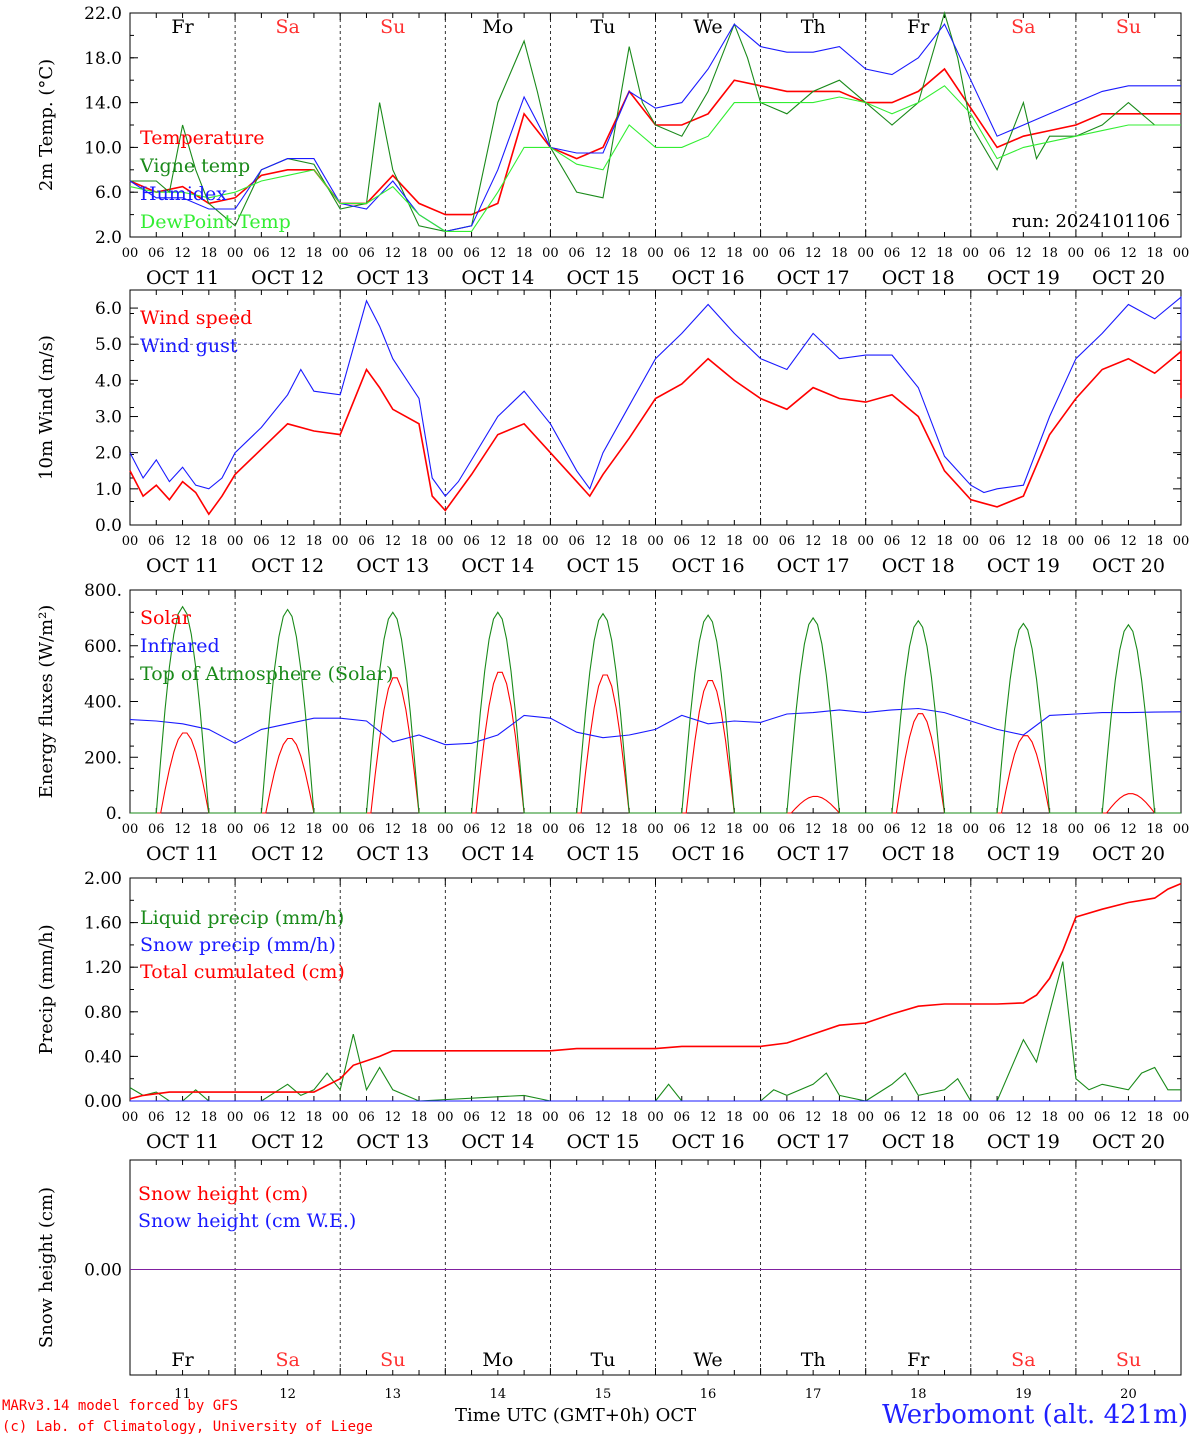 The image size is (1194, 1440). Describe the element at coordinates (103, 924) in the screenshot. I see `y-tick-label: 1.60` at that location.